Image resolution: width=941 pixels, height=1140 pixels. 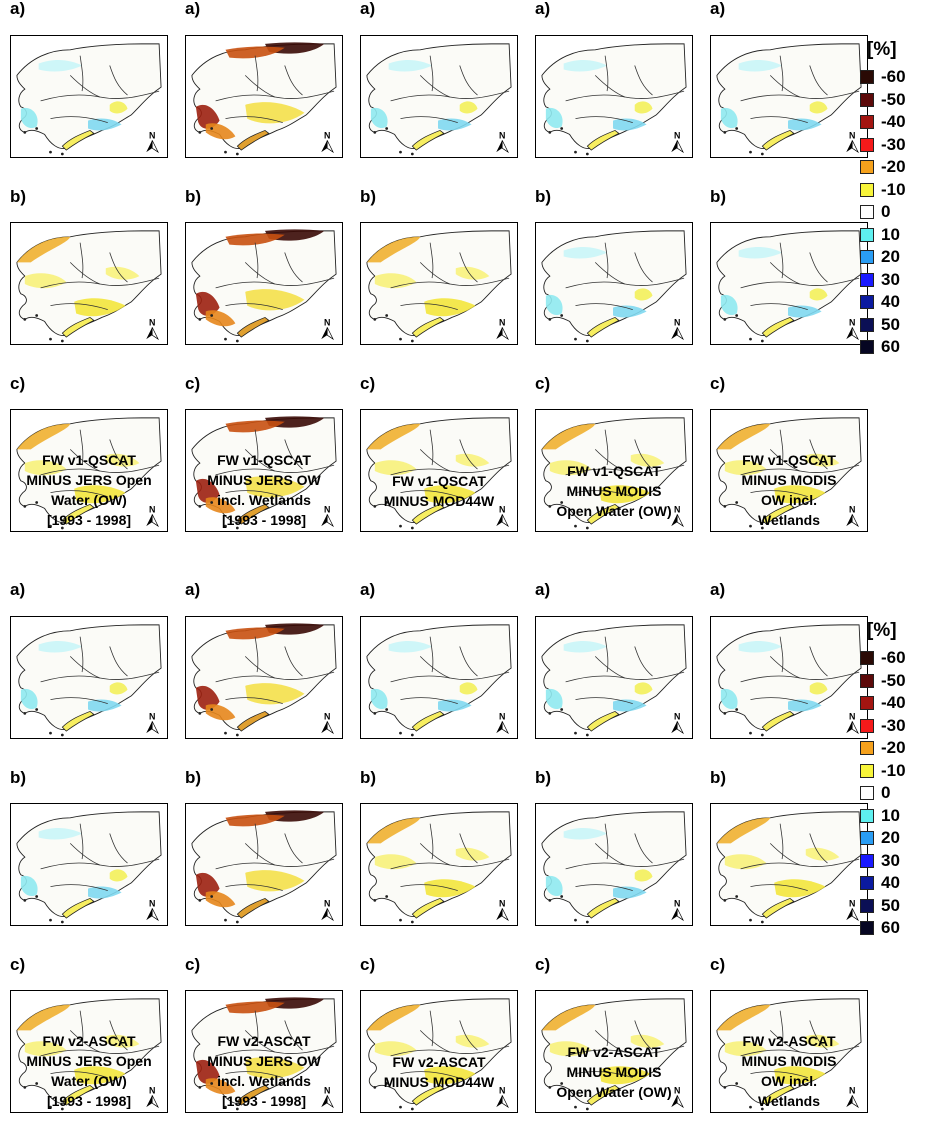 I want to click on legend-item: 0, so click(x=899, y=212).